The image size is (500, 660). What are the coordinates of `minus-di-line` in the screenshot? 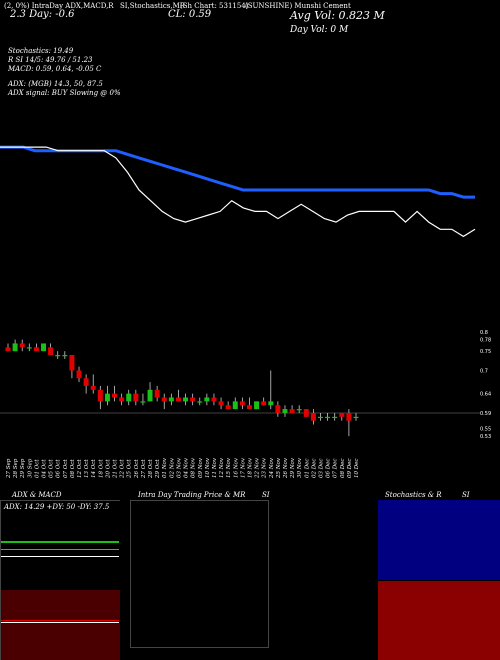 It's located at (60, 556).